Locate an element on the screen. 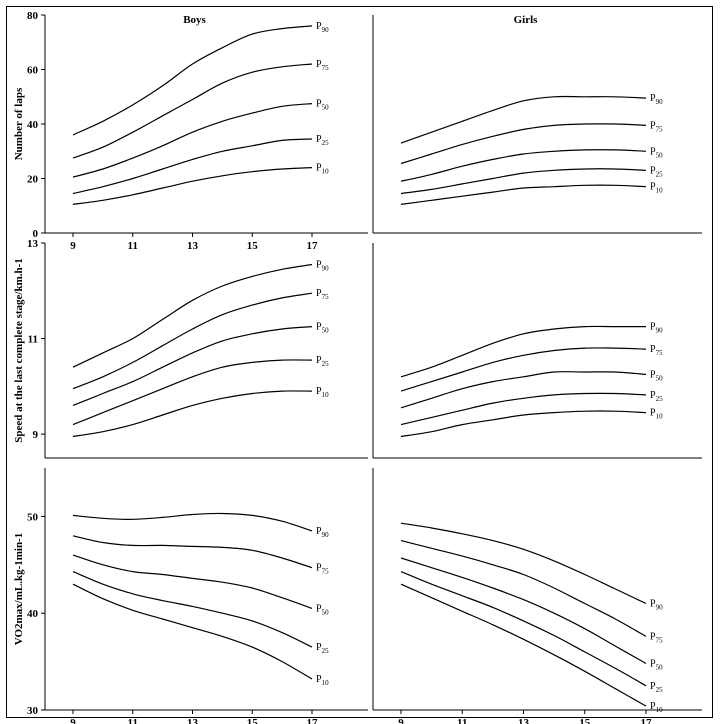 The image size is (720, 724). y-tick-label: 11 is located at coordinates (33, 340).